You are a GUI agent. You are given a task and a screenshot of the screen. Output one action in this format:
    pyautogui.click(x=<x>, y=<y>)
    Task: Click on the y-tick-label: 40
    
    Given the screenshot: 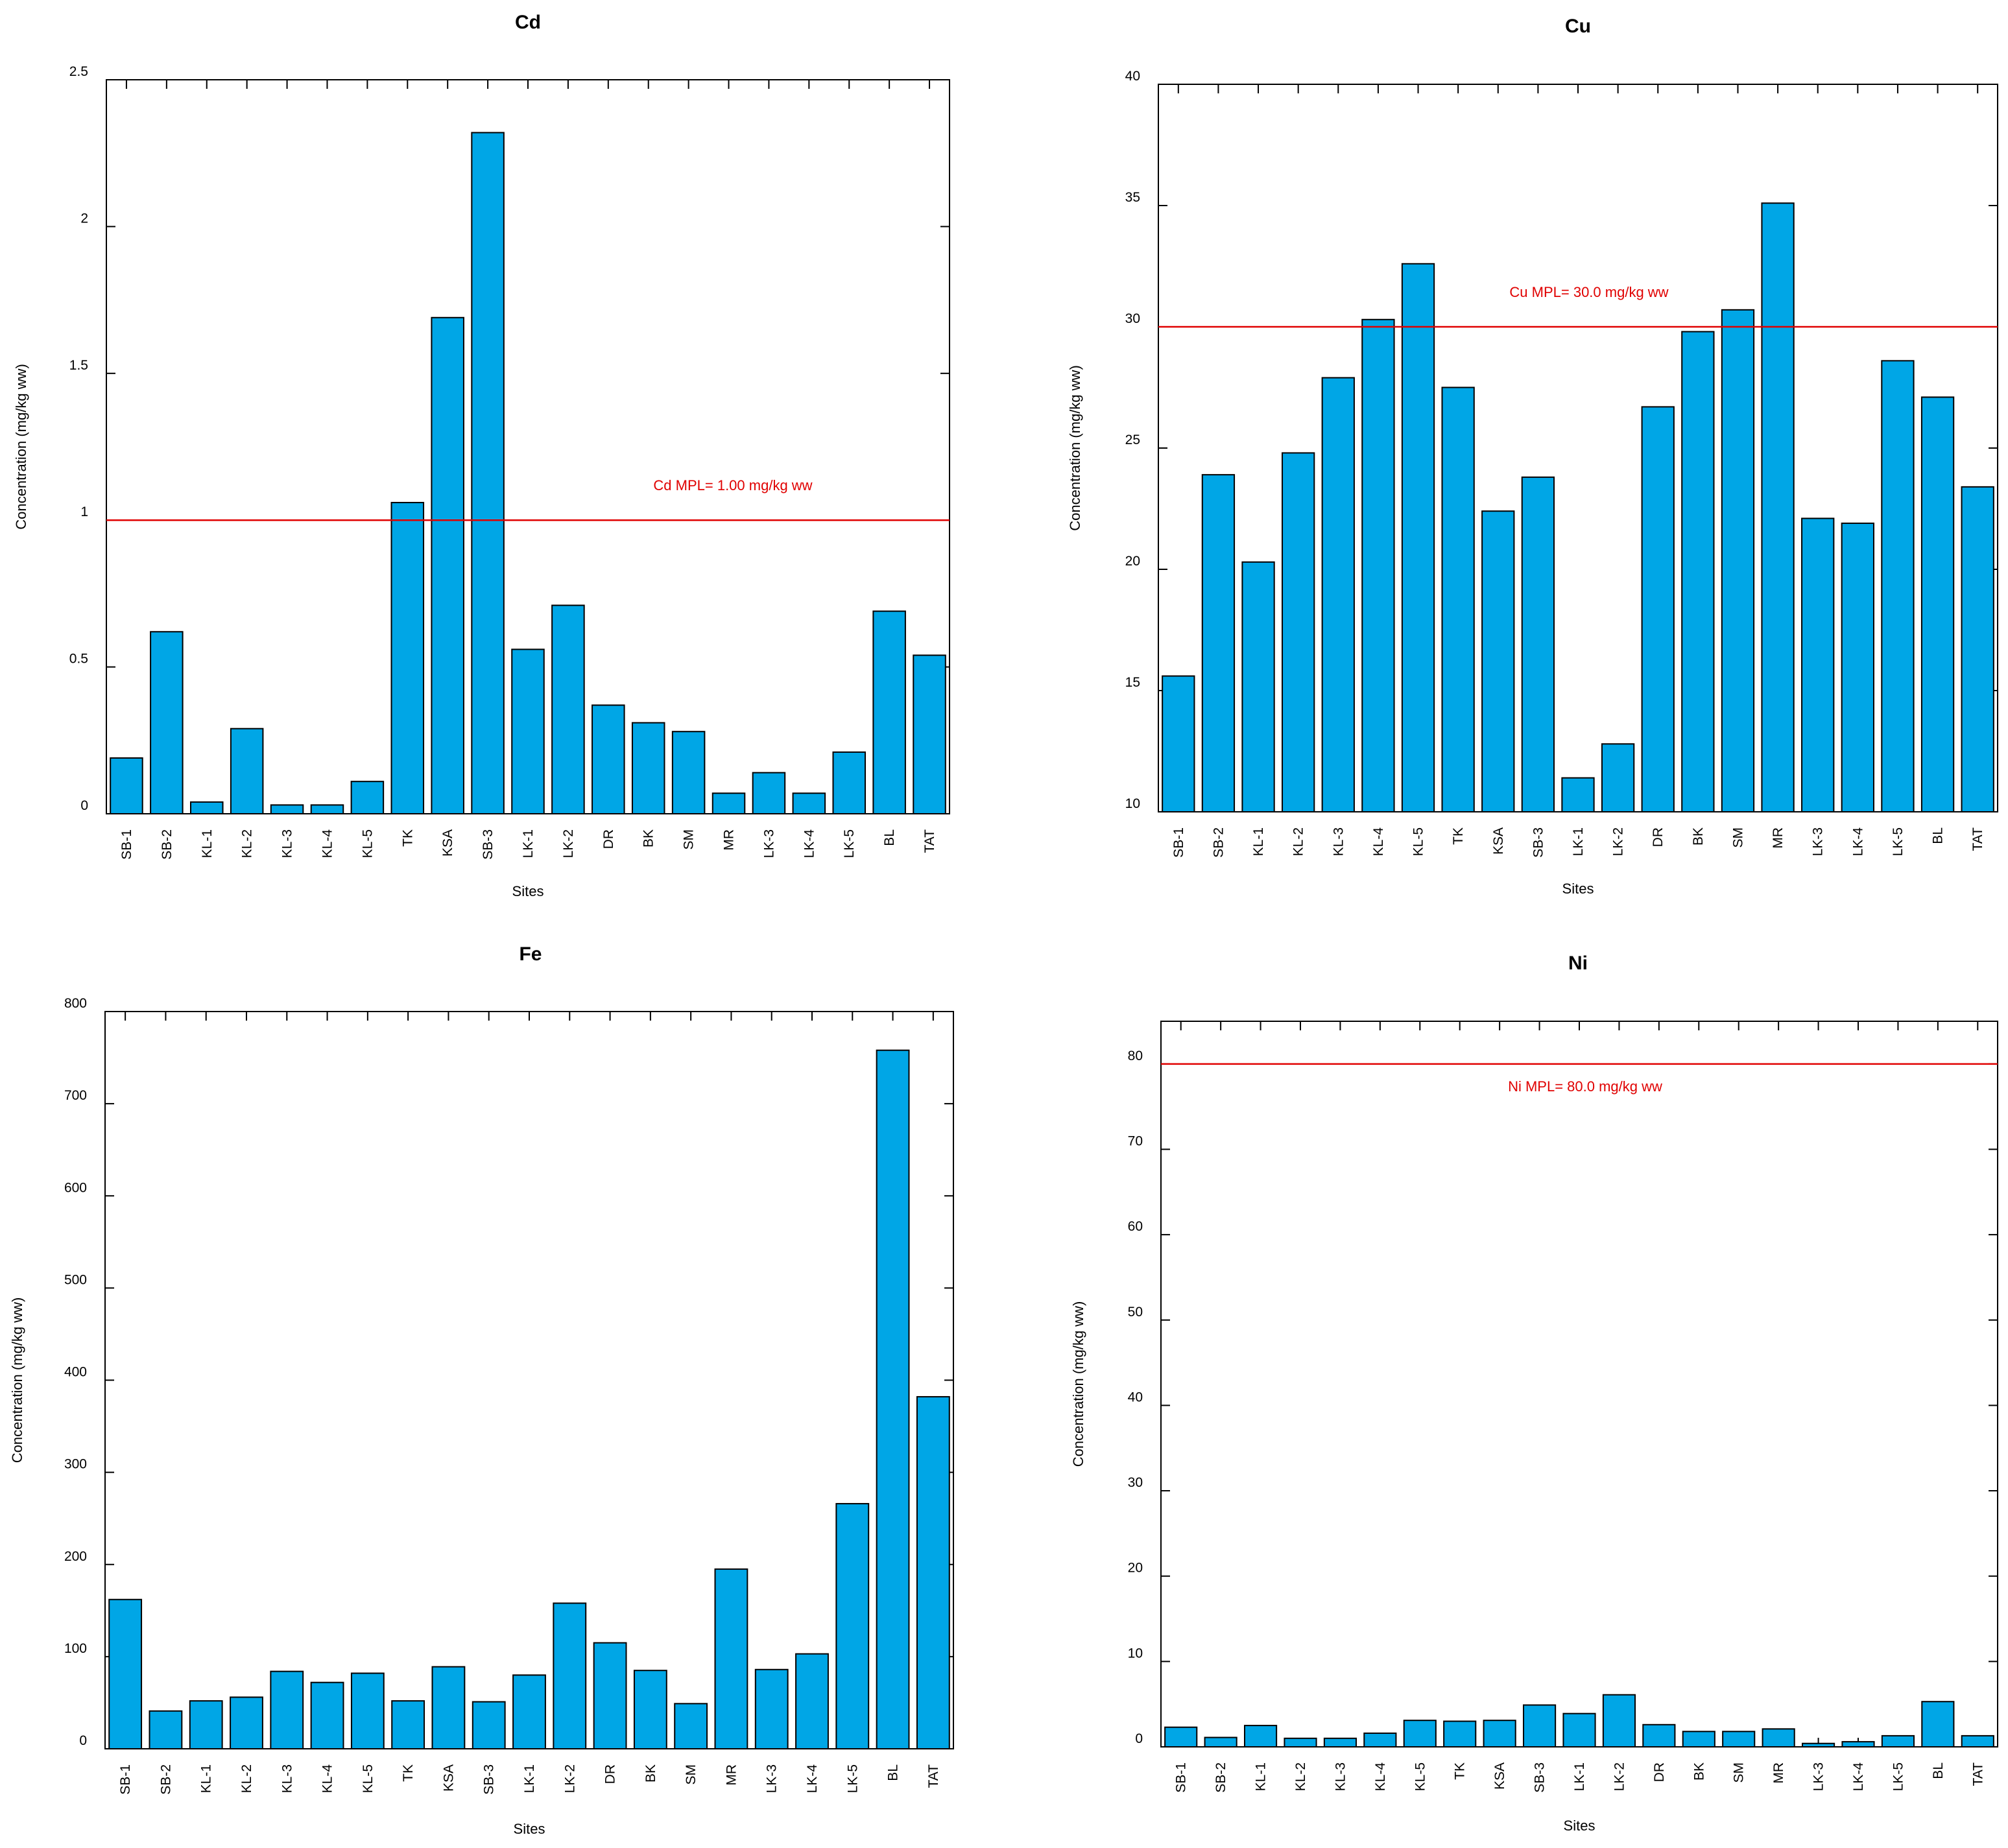 What is the action you would take?
    pyautogui.click(x=1132, y=76)
    